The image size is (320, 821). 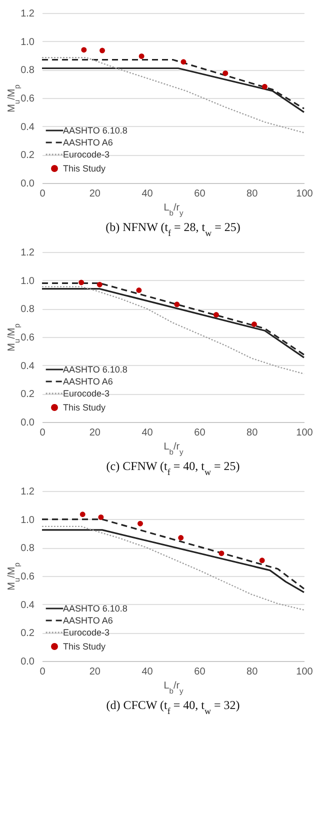 What do you see at coordinates (173, 229) in the screenshot?
I see `text: (b) NFNW (t$_{f}$ = 28, t$_{w}$ = 25)` at bounding box center [173, 229].